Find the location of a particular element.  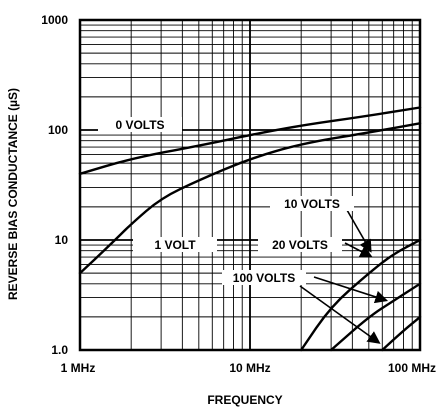

label-20-volts: 20 VOLTS is located at coordinates (300, 245).